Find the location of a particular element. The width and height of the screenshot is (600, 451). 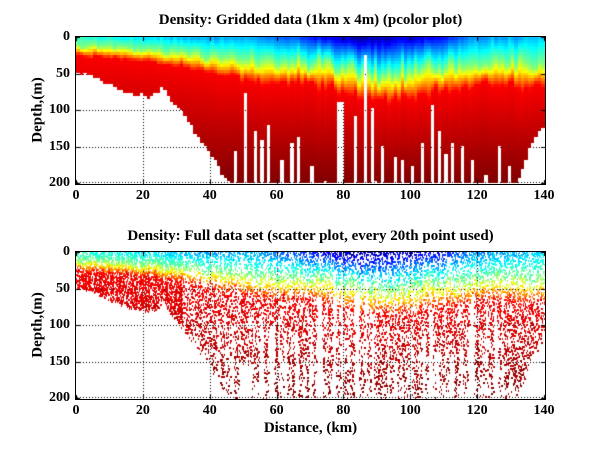

pcolor-xtick-label: 100 is located at coordinates (410, 195).